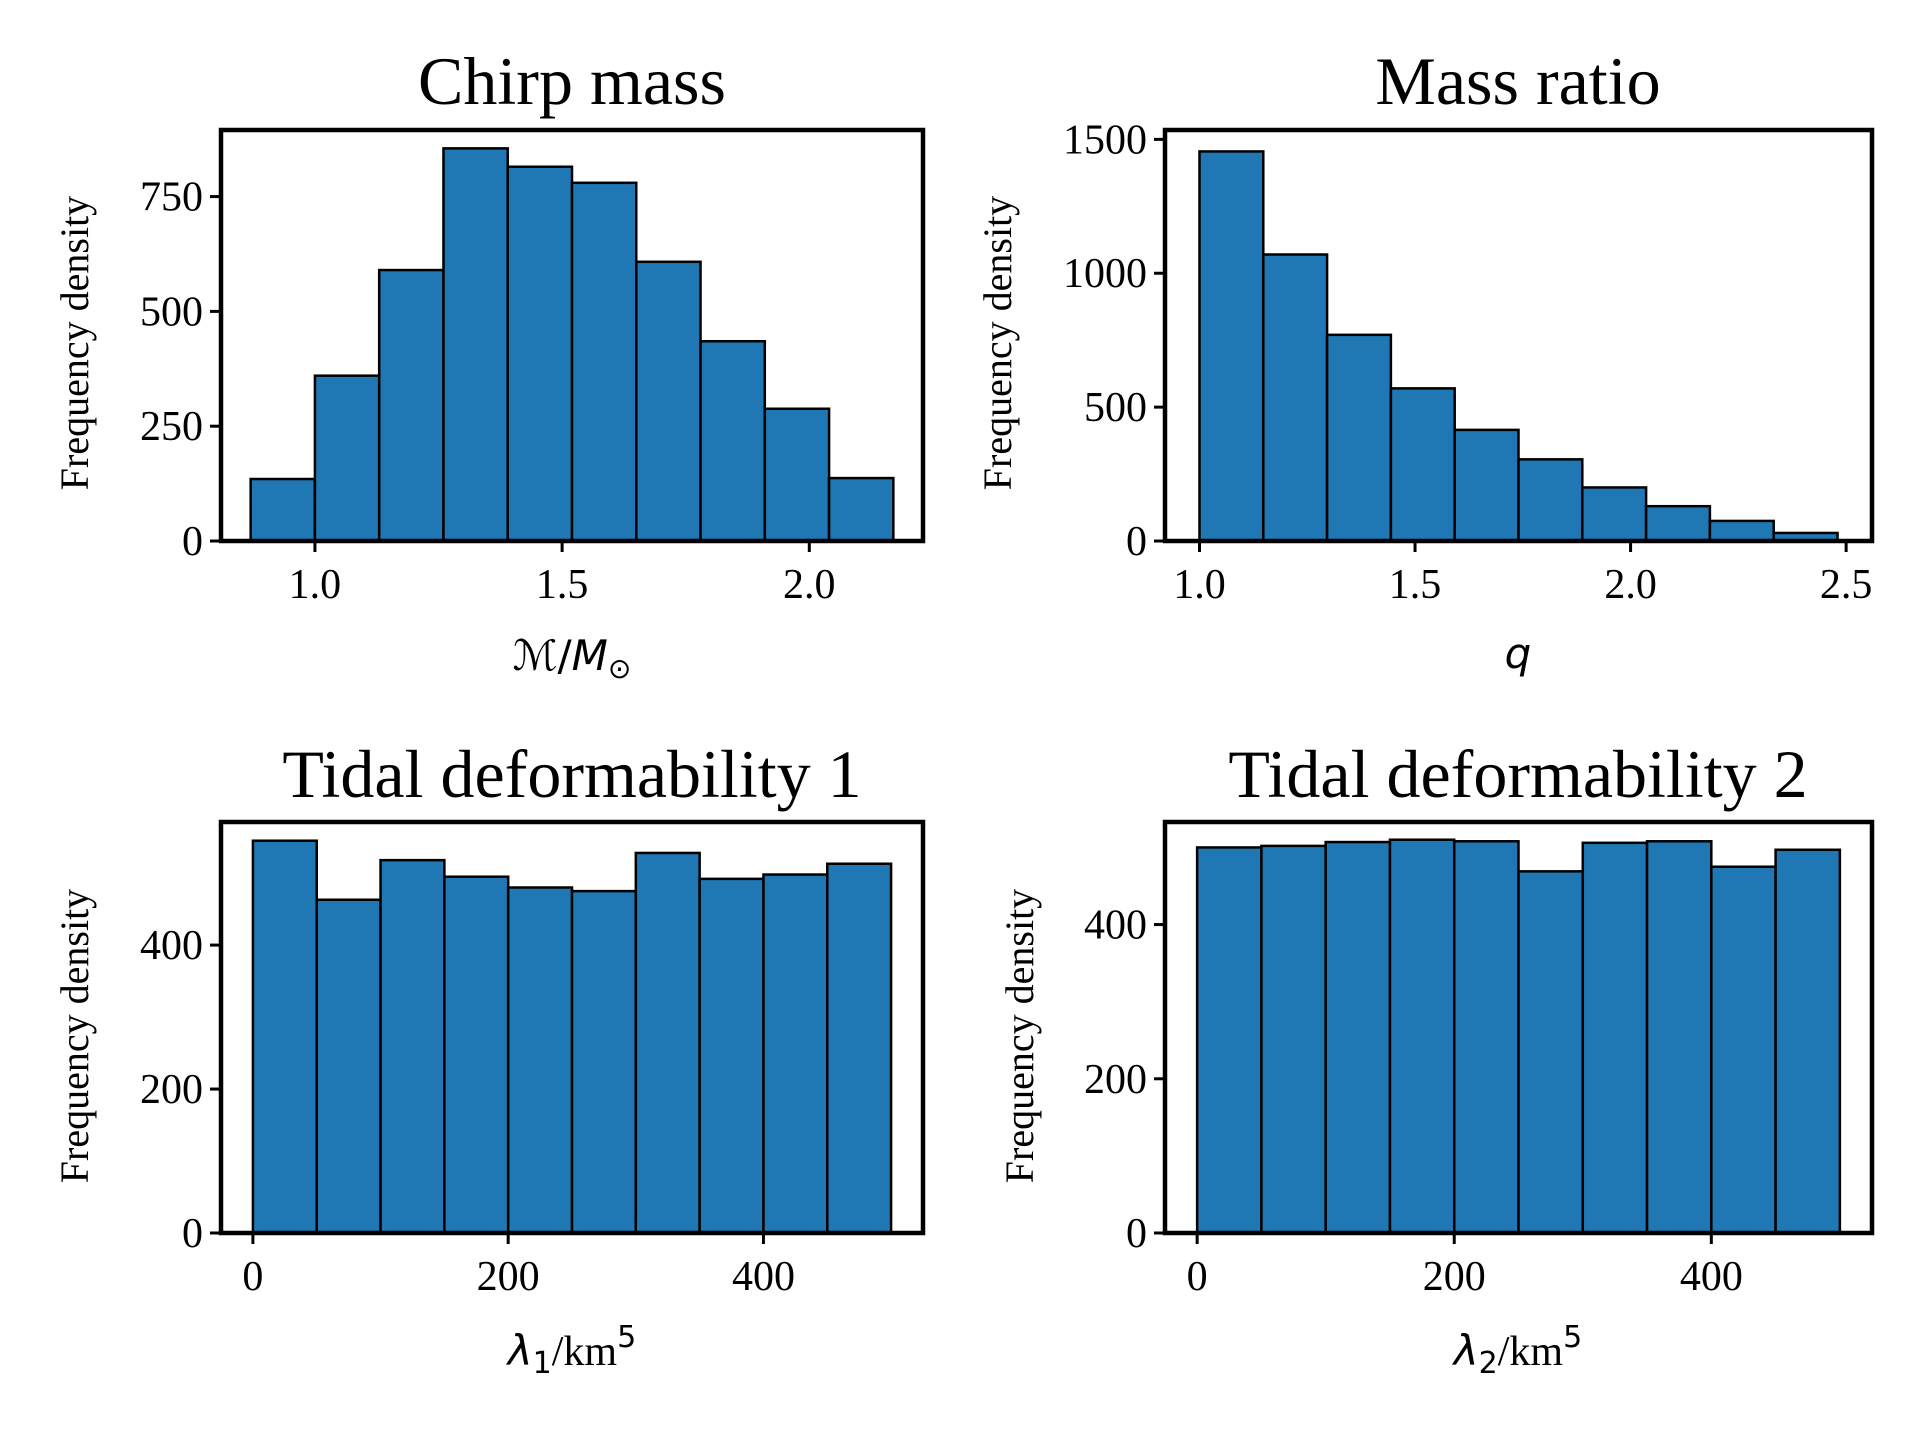 The width and height of the screenshot is (1920, 1440). Describe the element at coordinates (1518, 653) in the screenshot. I see `x-axis-label: q` at that location.